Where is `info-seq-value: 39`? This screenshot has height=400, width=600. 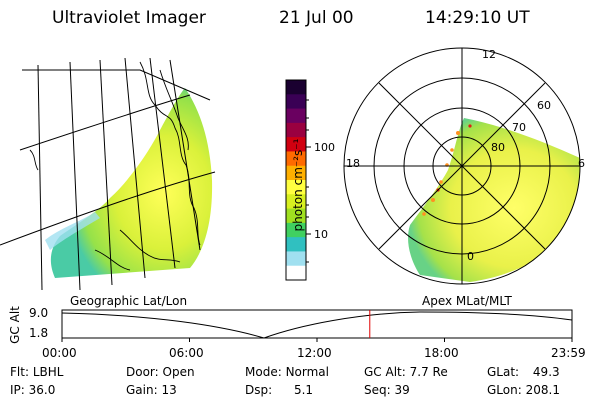
info-seq-value: 39 is located at coordinates (402, 390).